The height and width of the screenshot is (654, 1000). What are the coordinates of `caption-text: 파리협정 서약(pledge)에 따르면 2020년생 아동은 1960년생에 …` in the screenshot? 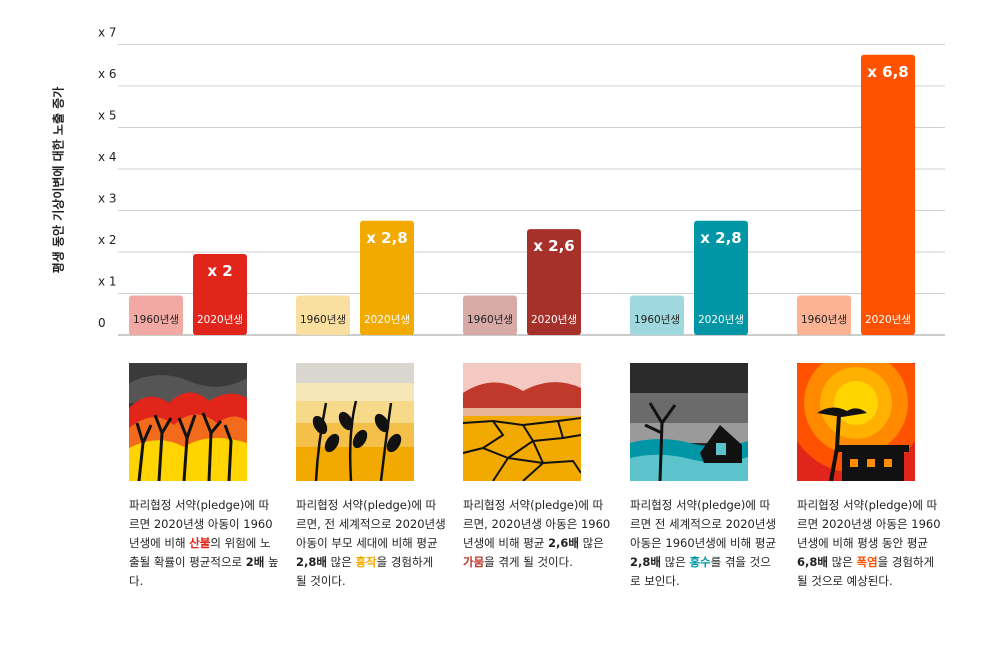 It's located at (869, 524).